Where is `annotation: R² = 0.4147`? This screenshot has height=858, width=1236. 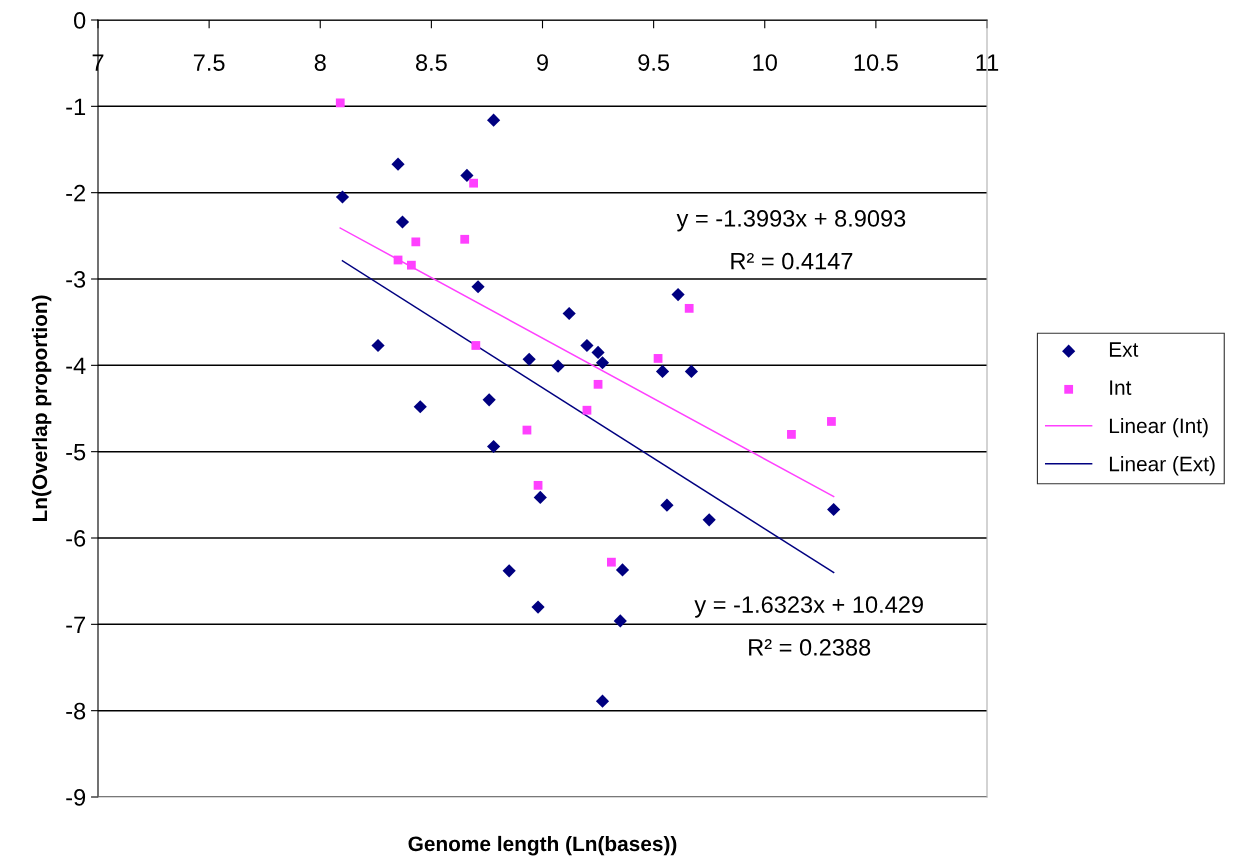 annotation: R² = 0.4147 is located at coordinates (792, 261).